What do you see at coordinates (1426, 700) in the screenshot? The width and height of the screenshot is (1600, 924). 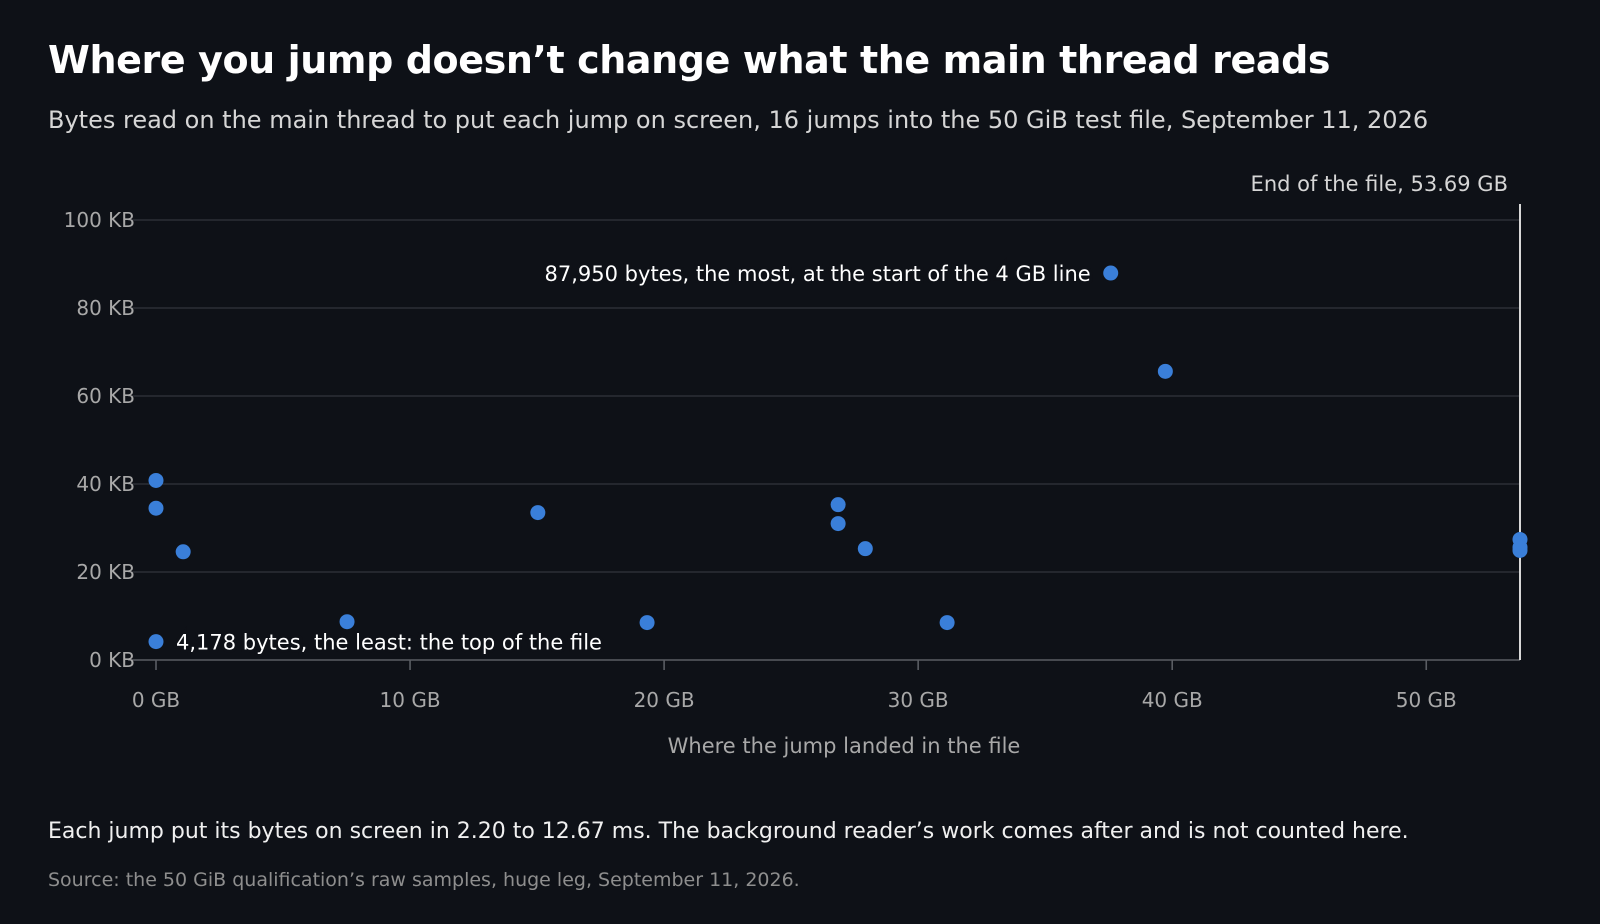 I see `x-tick-label: 50 GB` at bounding box center [1426, 700].